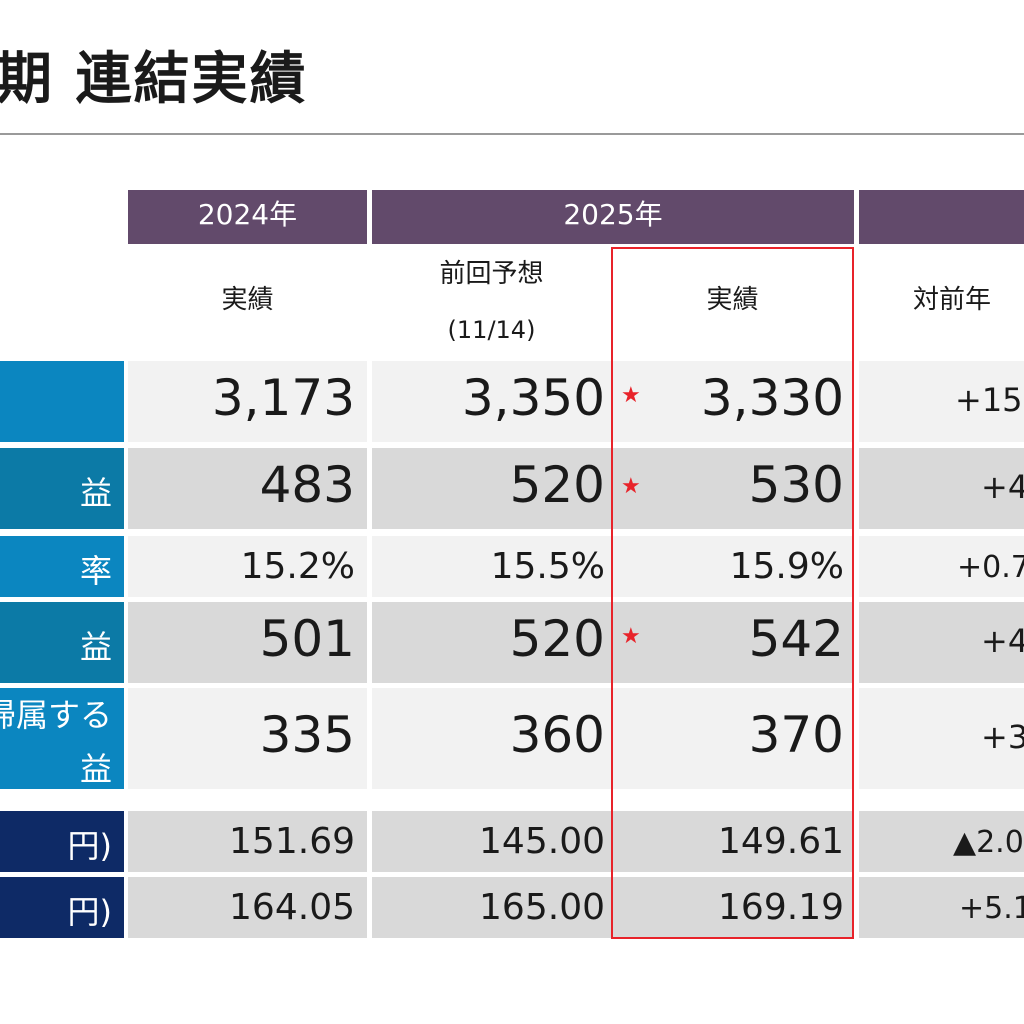  Describe the element at coordinates (247, 738) in the screenshot. I see `cell-2024: 335` at that location.